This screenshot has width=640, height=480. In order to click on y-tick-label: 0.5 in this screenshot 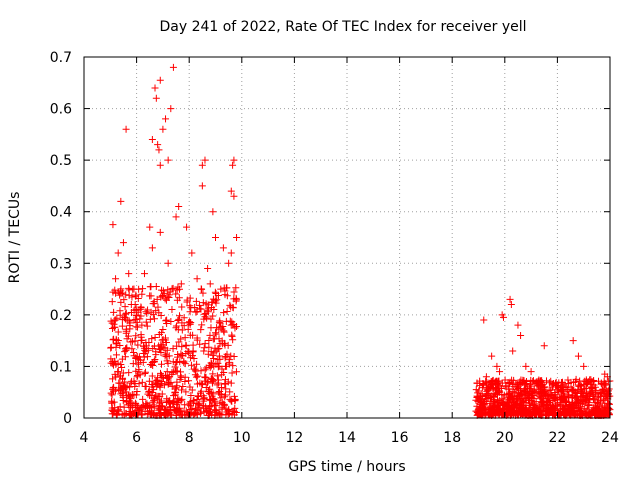, I will do `click(61, 161)`.